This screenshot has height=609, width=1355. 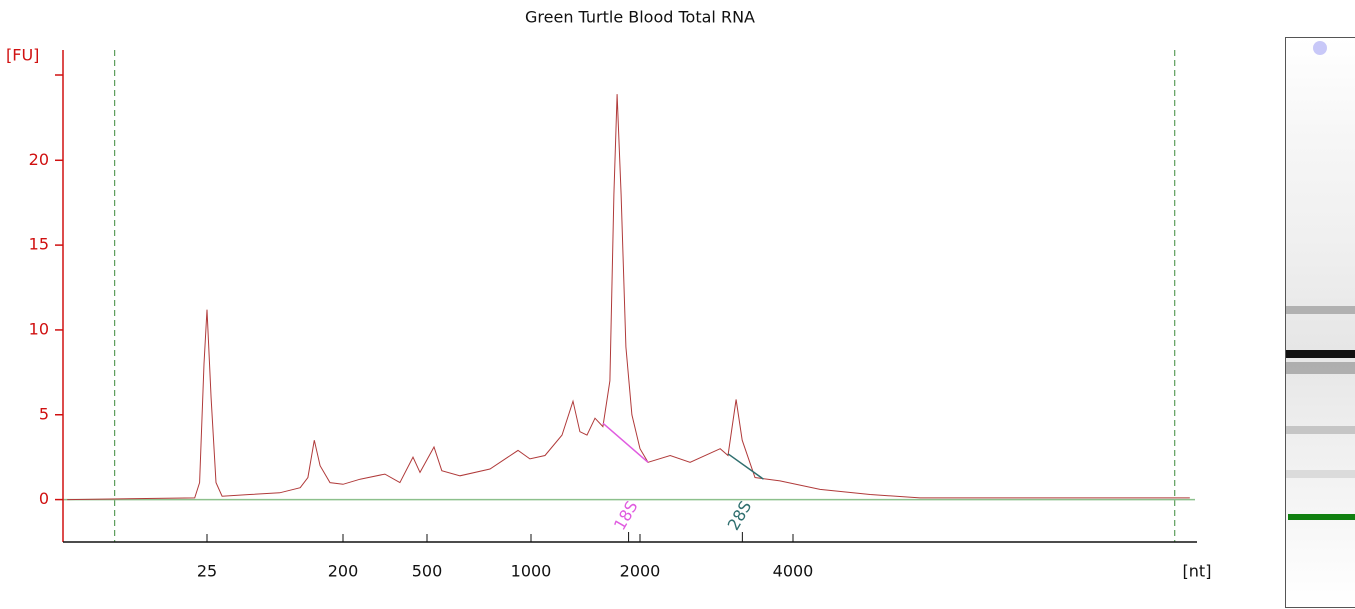 I want to click on gel-lane, so click(x=1320, y=322).